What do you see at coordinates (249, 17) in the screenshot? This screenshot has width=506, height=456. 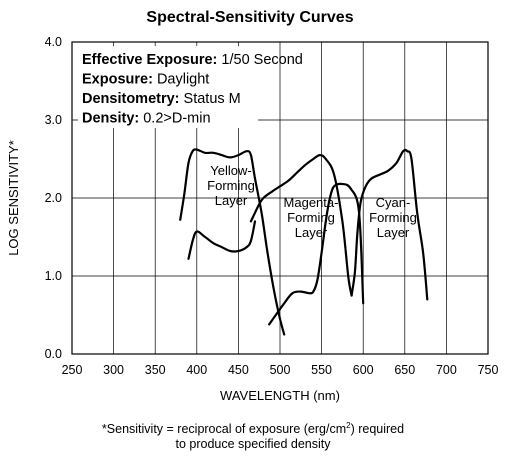 I see `chart-title: Spectral-Sensitivity Curves` at bounding box center [249, 17].